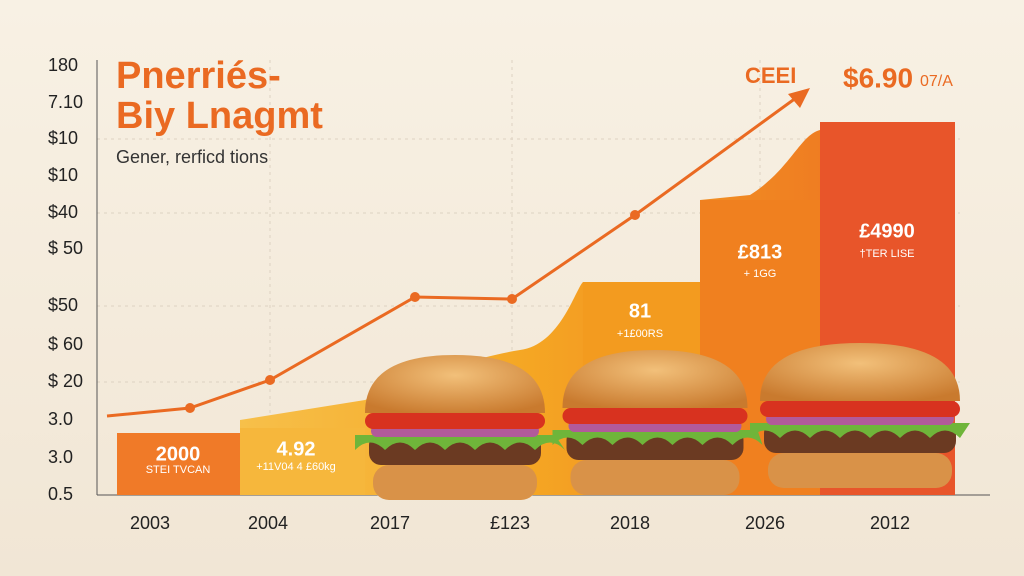 This screenshot has height=576, width=1024. I want to click on bar-note: +11V04 4 £60kg, so click(296, 467).